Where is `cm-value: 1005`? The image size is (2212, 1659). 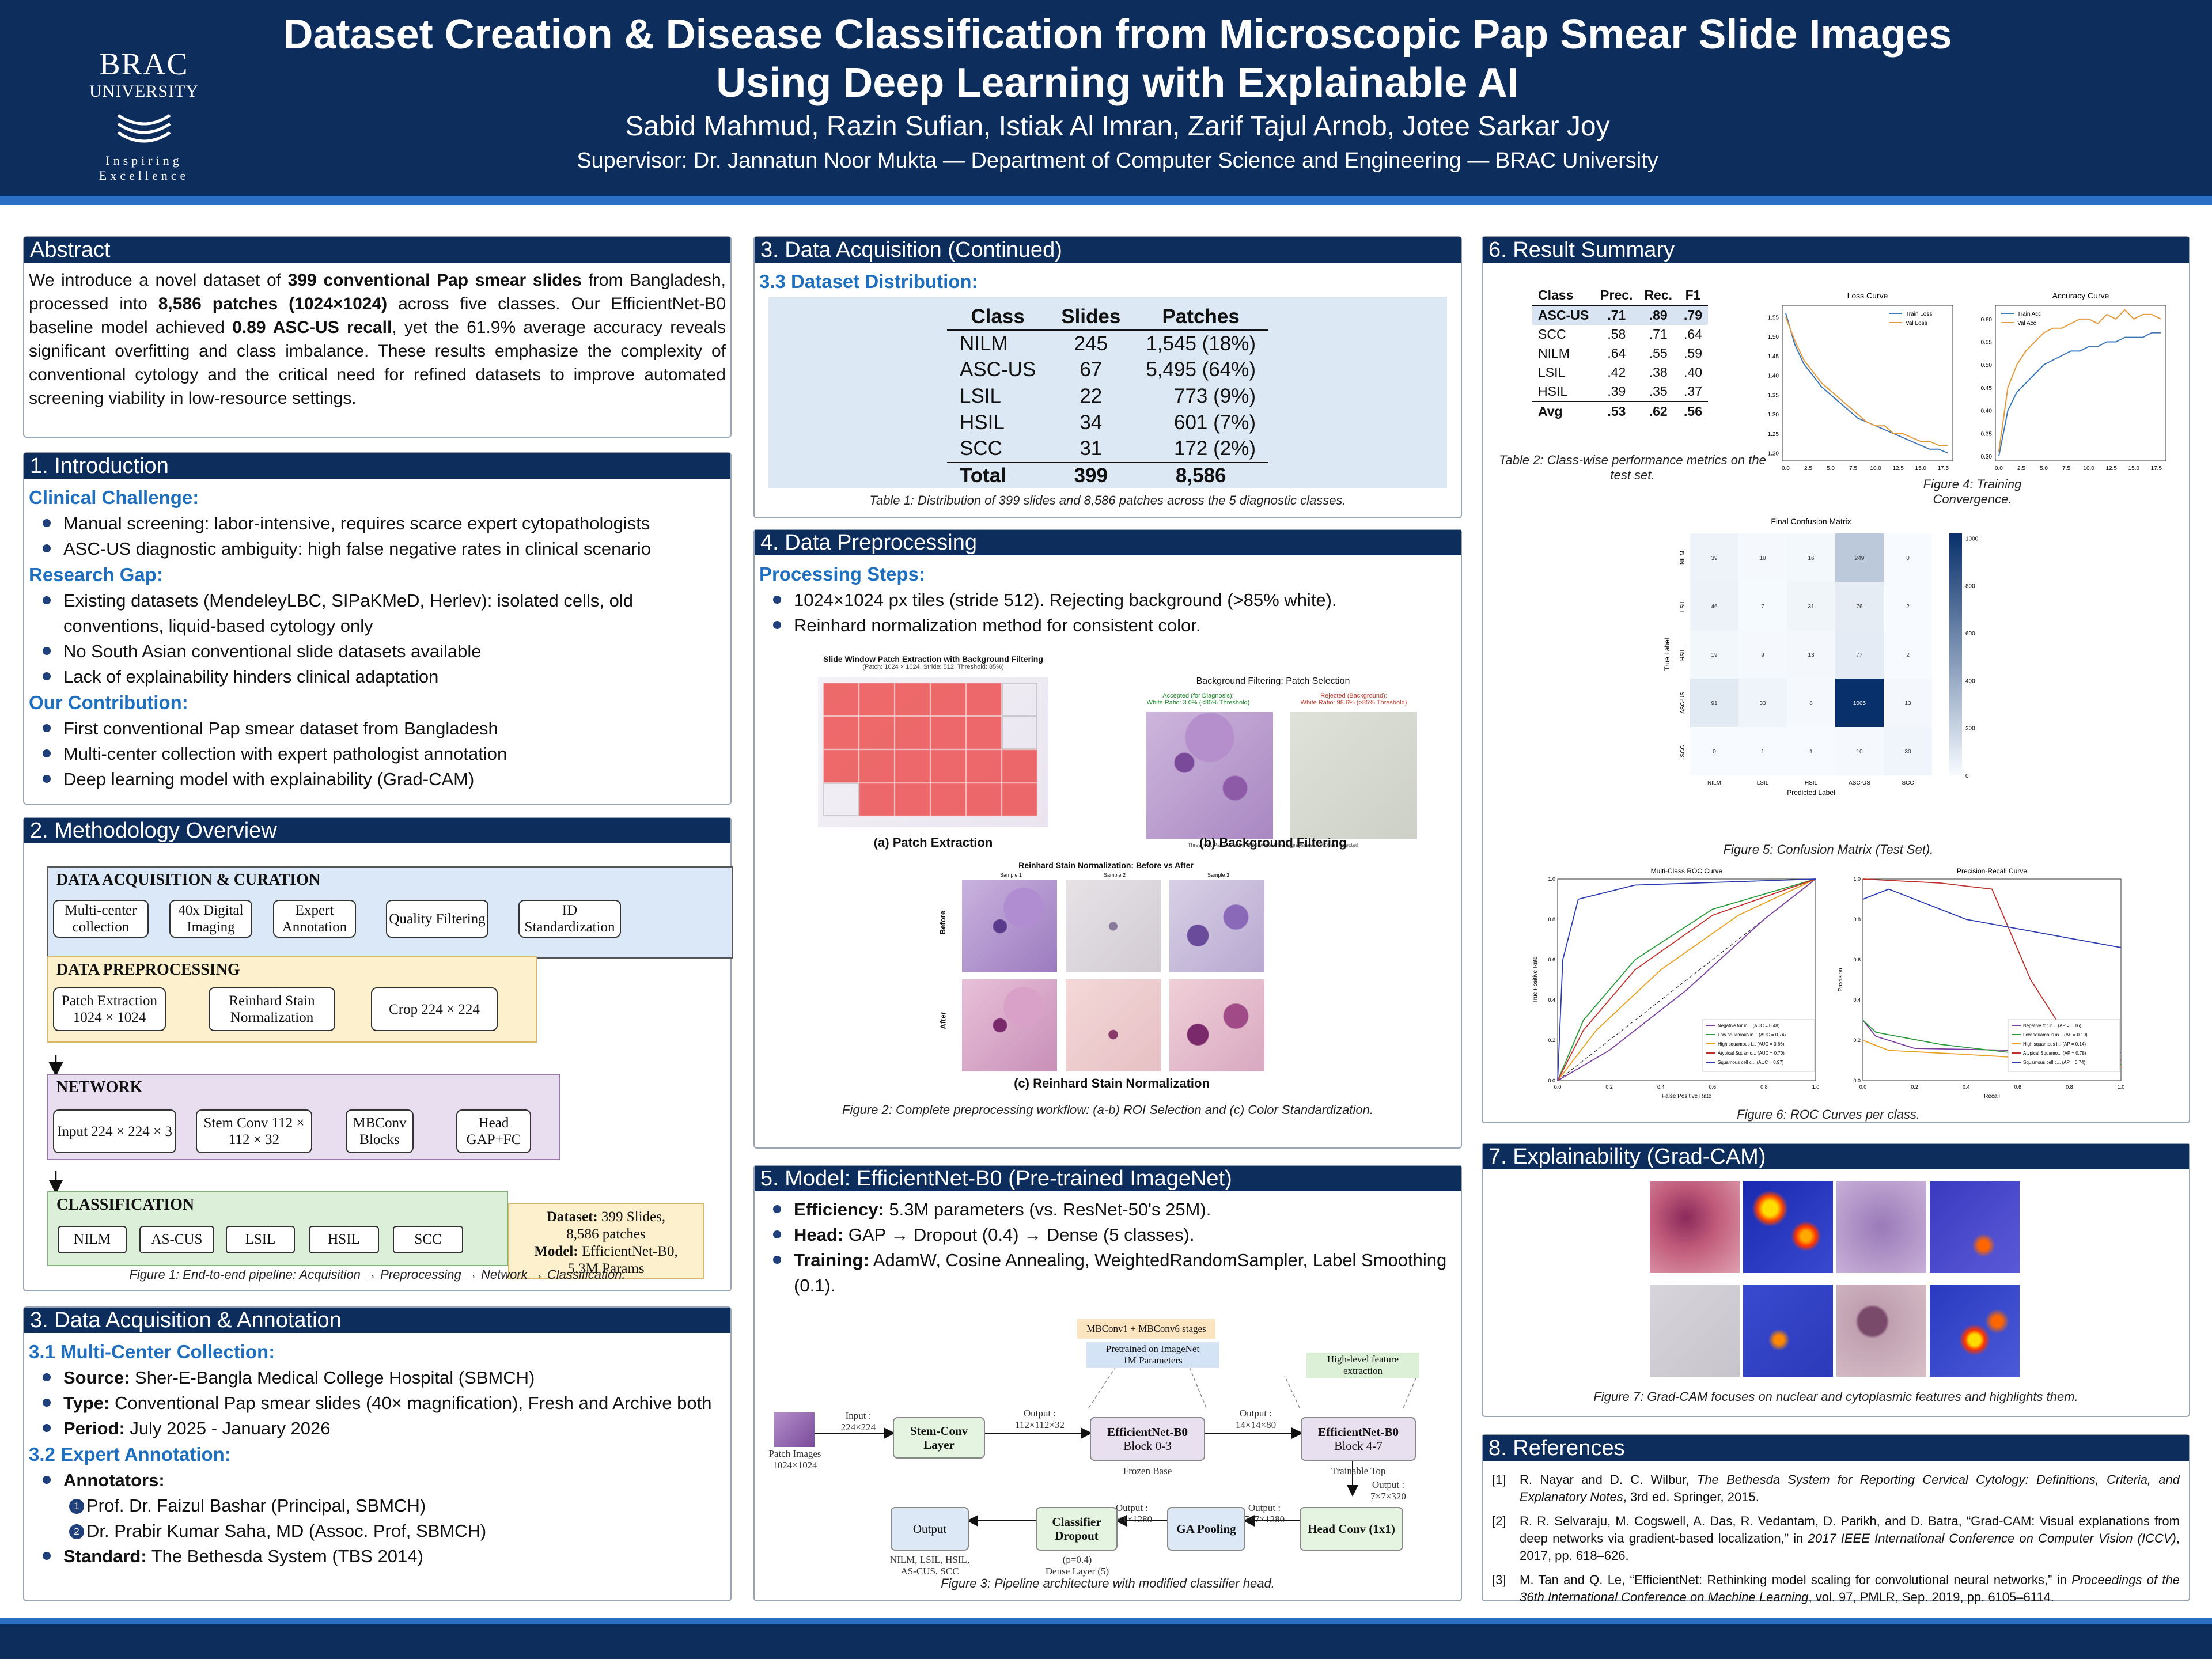 cm-value: 1005 is located at coordinates (1859, 703).